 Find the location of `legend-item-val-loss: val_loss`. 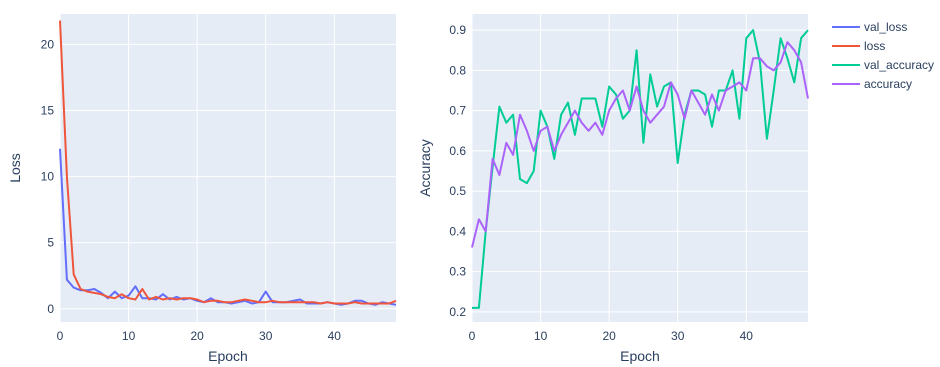

legend-item-val-loss: val_loss is located at coordinates (869, 27).